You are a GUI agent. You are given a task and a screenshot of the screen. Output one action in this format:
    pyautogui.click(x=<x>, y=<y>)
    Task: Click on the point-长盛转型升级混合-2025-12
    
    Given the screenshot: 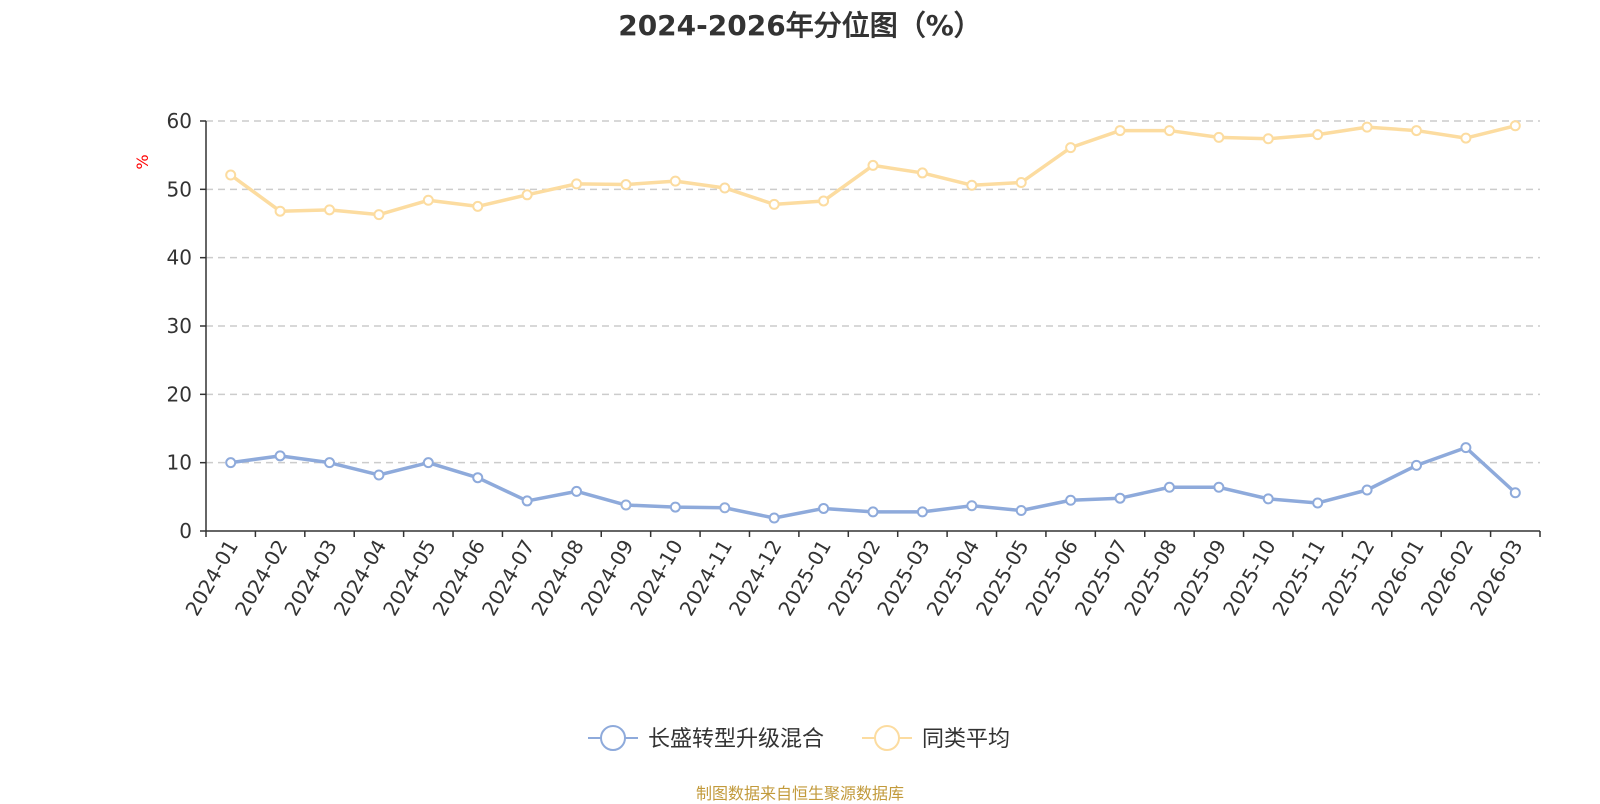 What is the action you would take?
    pyautogui.click(x=1367, y=490)
    